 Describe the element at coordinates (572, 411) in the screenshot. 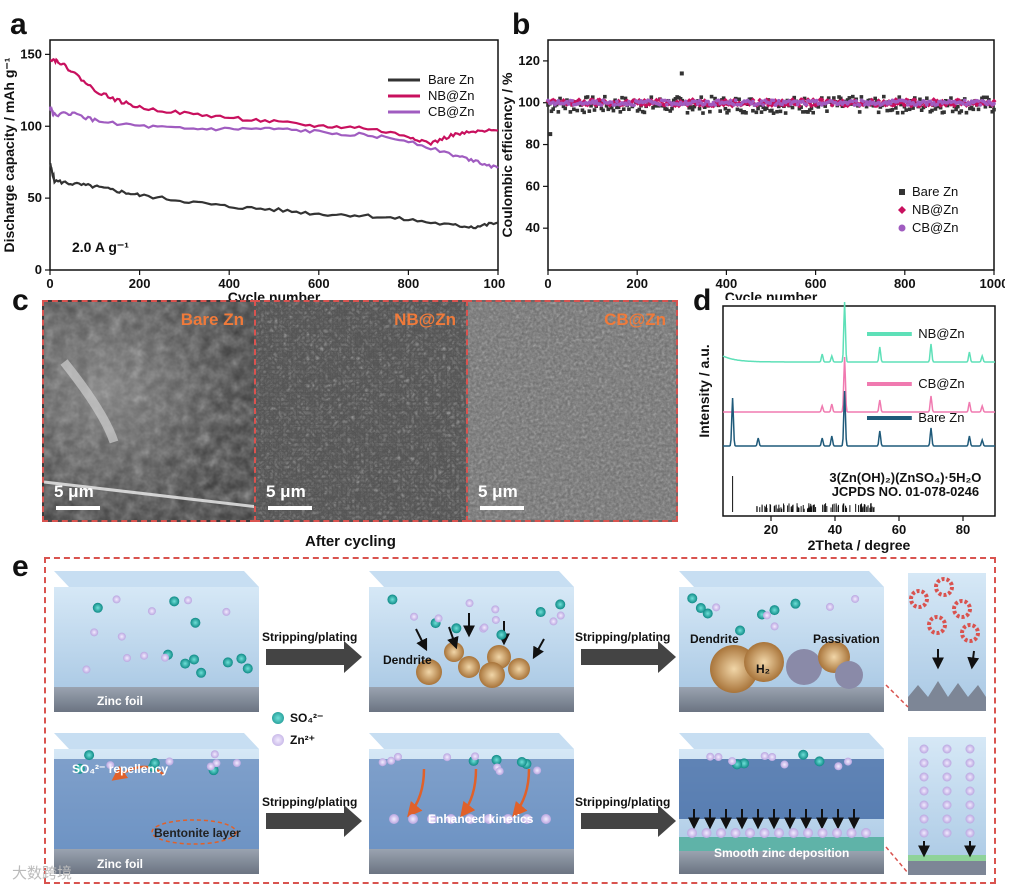

I see `sem-texture-cb` at that location.